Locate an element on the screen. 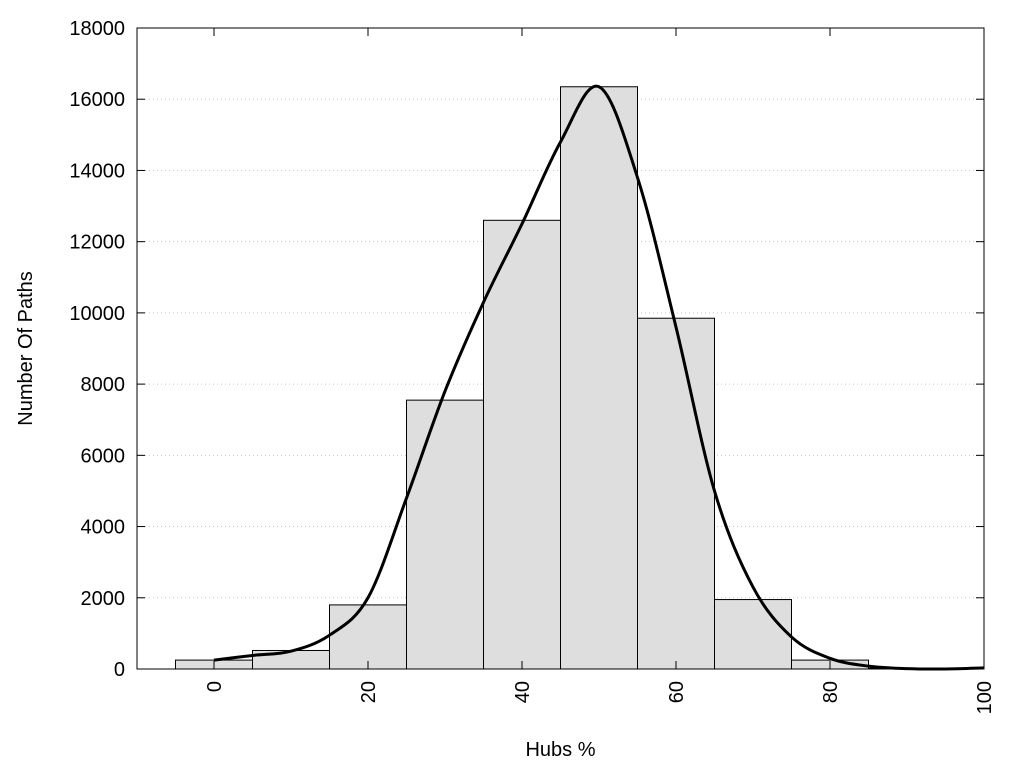 Image resolution: width=1024 pixels, height=768 pixels. x-tick-label: 100 is located at coordinates (985, 697).